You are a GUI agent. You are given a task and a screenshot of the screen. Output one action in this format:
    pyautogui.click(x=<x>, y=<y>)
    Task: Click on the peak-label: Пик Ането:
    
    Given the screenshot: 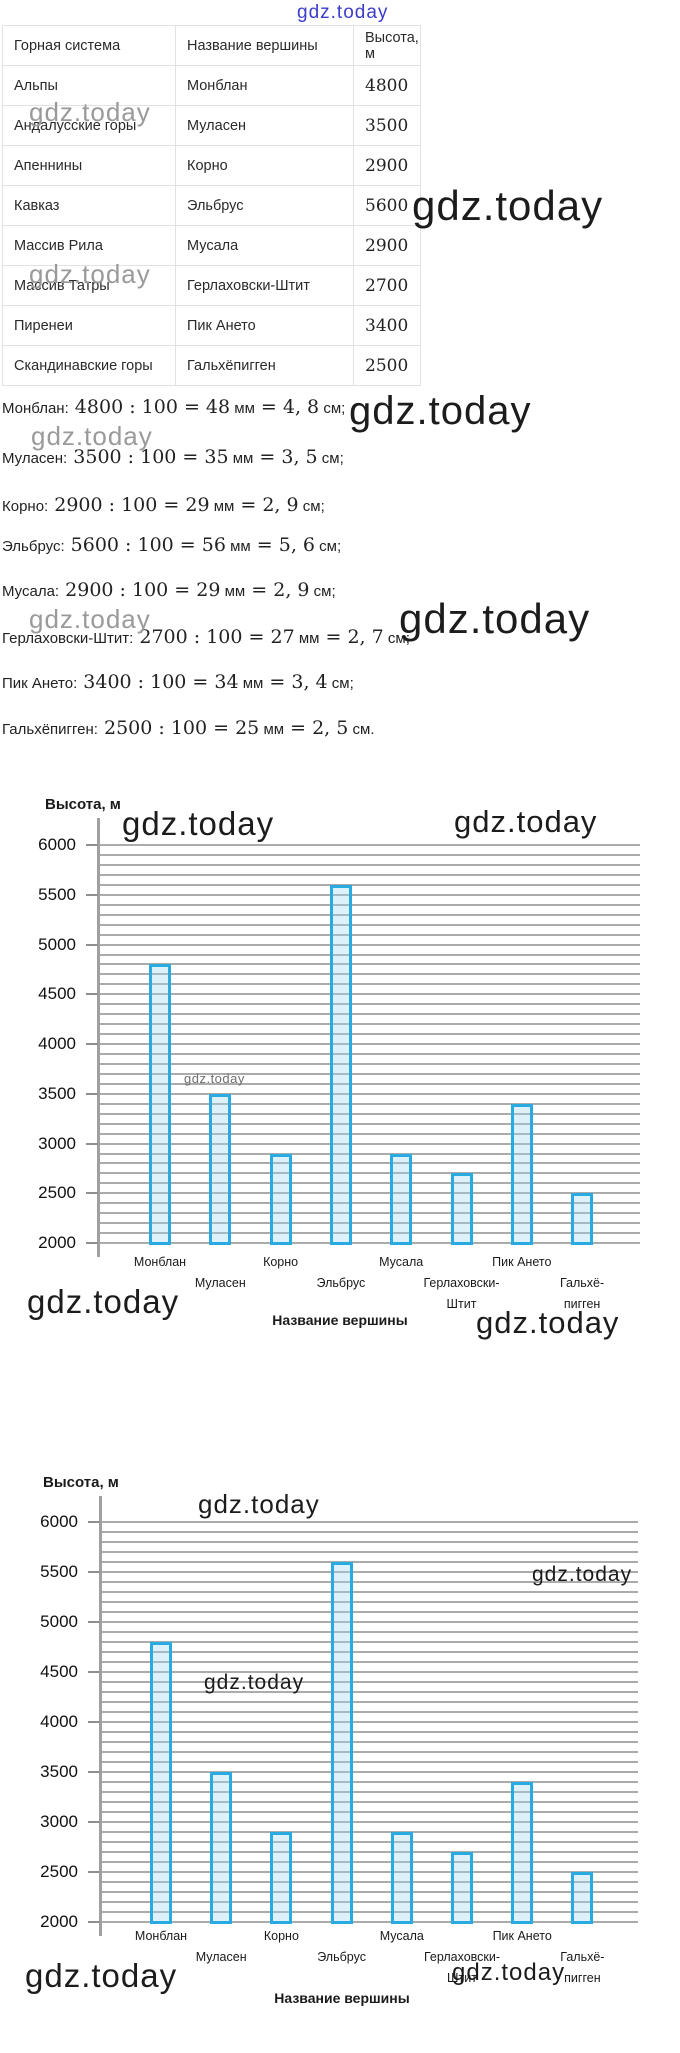 What is the action you would take?
    pyautogui.click(x=40, y=683)
    